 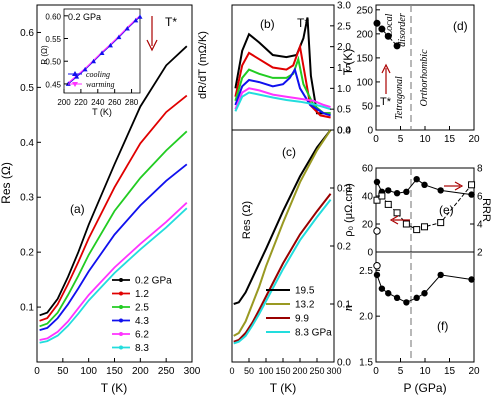 I want to click on panel-f-x-ticks: 0 5 10 15 20, so click(x=426, y=367).